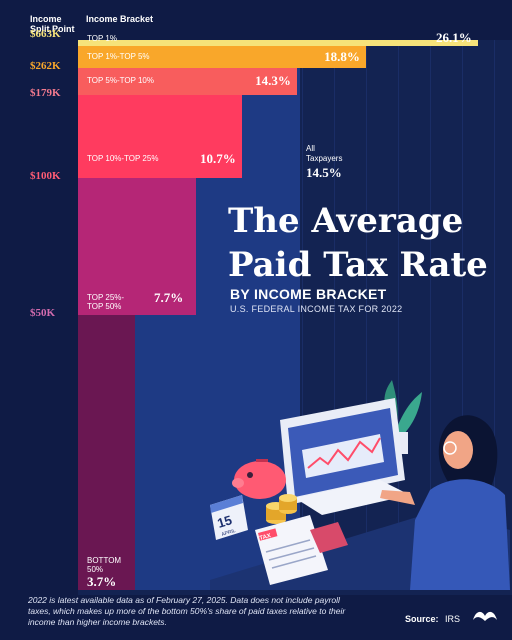 The width and height of the screenshot is (512, 640). I want to click on split-point-label: $663K, so click(45, 34).